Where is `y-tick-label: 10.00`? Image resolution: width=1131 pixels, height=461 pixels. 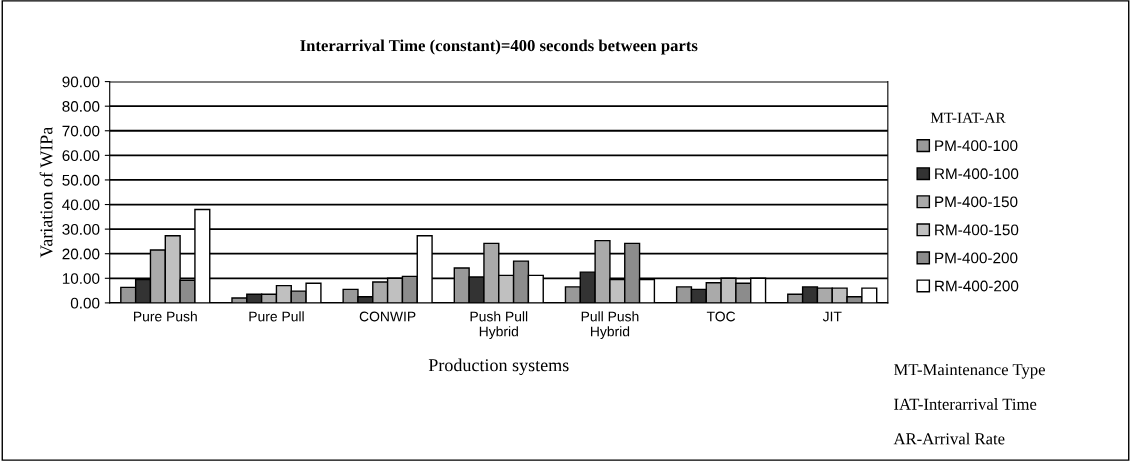
y-tick-label: 10.00 is located at coordinates (81, 278).